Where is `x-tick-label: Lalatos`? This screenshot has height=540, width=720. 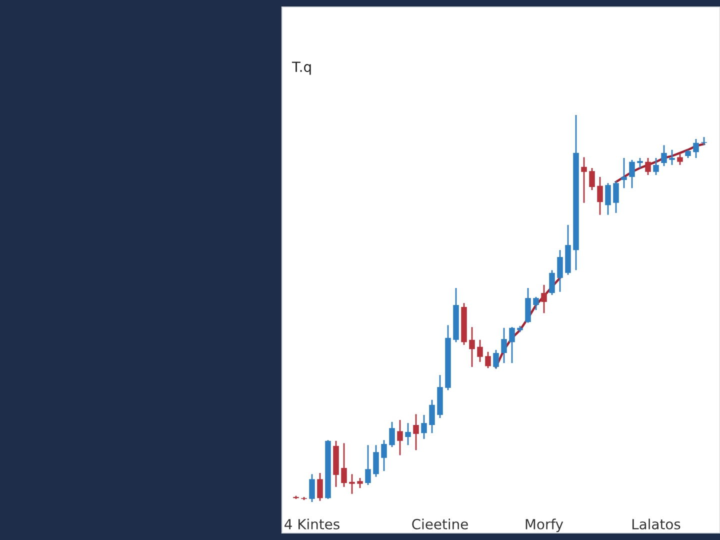 x-tick-label: Lalatos is located at coordinates (656, 524).